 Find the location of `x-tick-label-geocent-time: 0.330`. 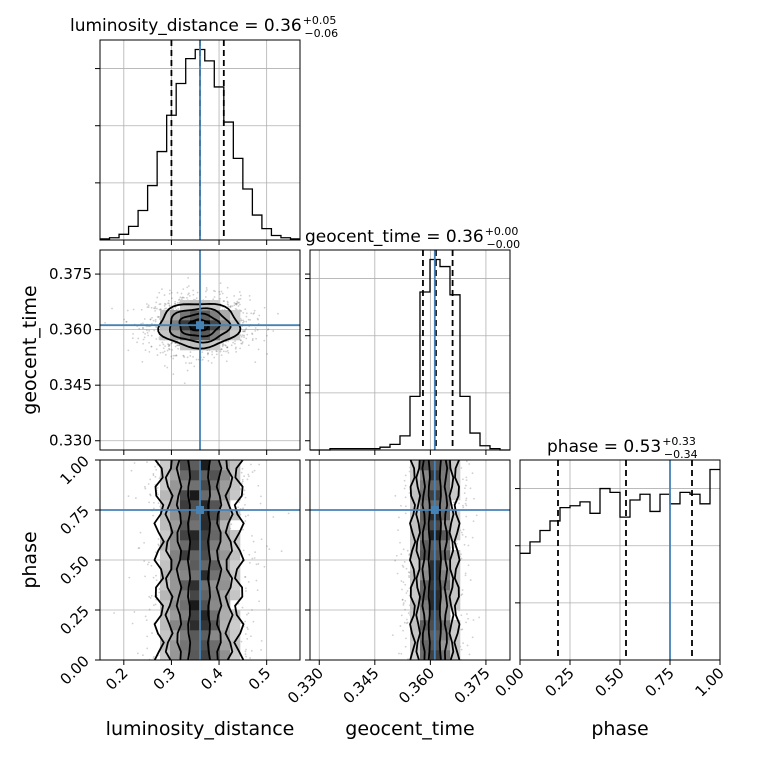

x-tick-label-geocent-time: 0.330 is located at coordinates (305, 685).